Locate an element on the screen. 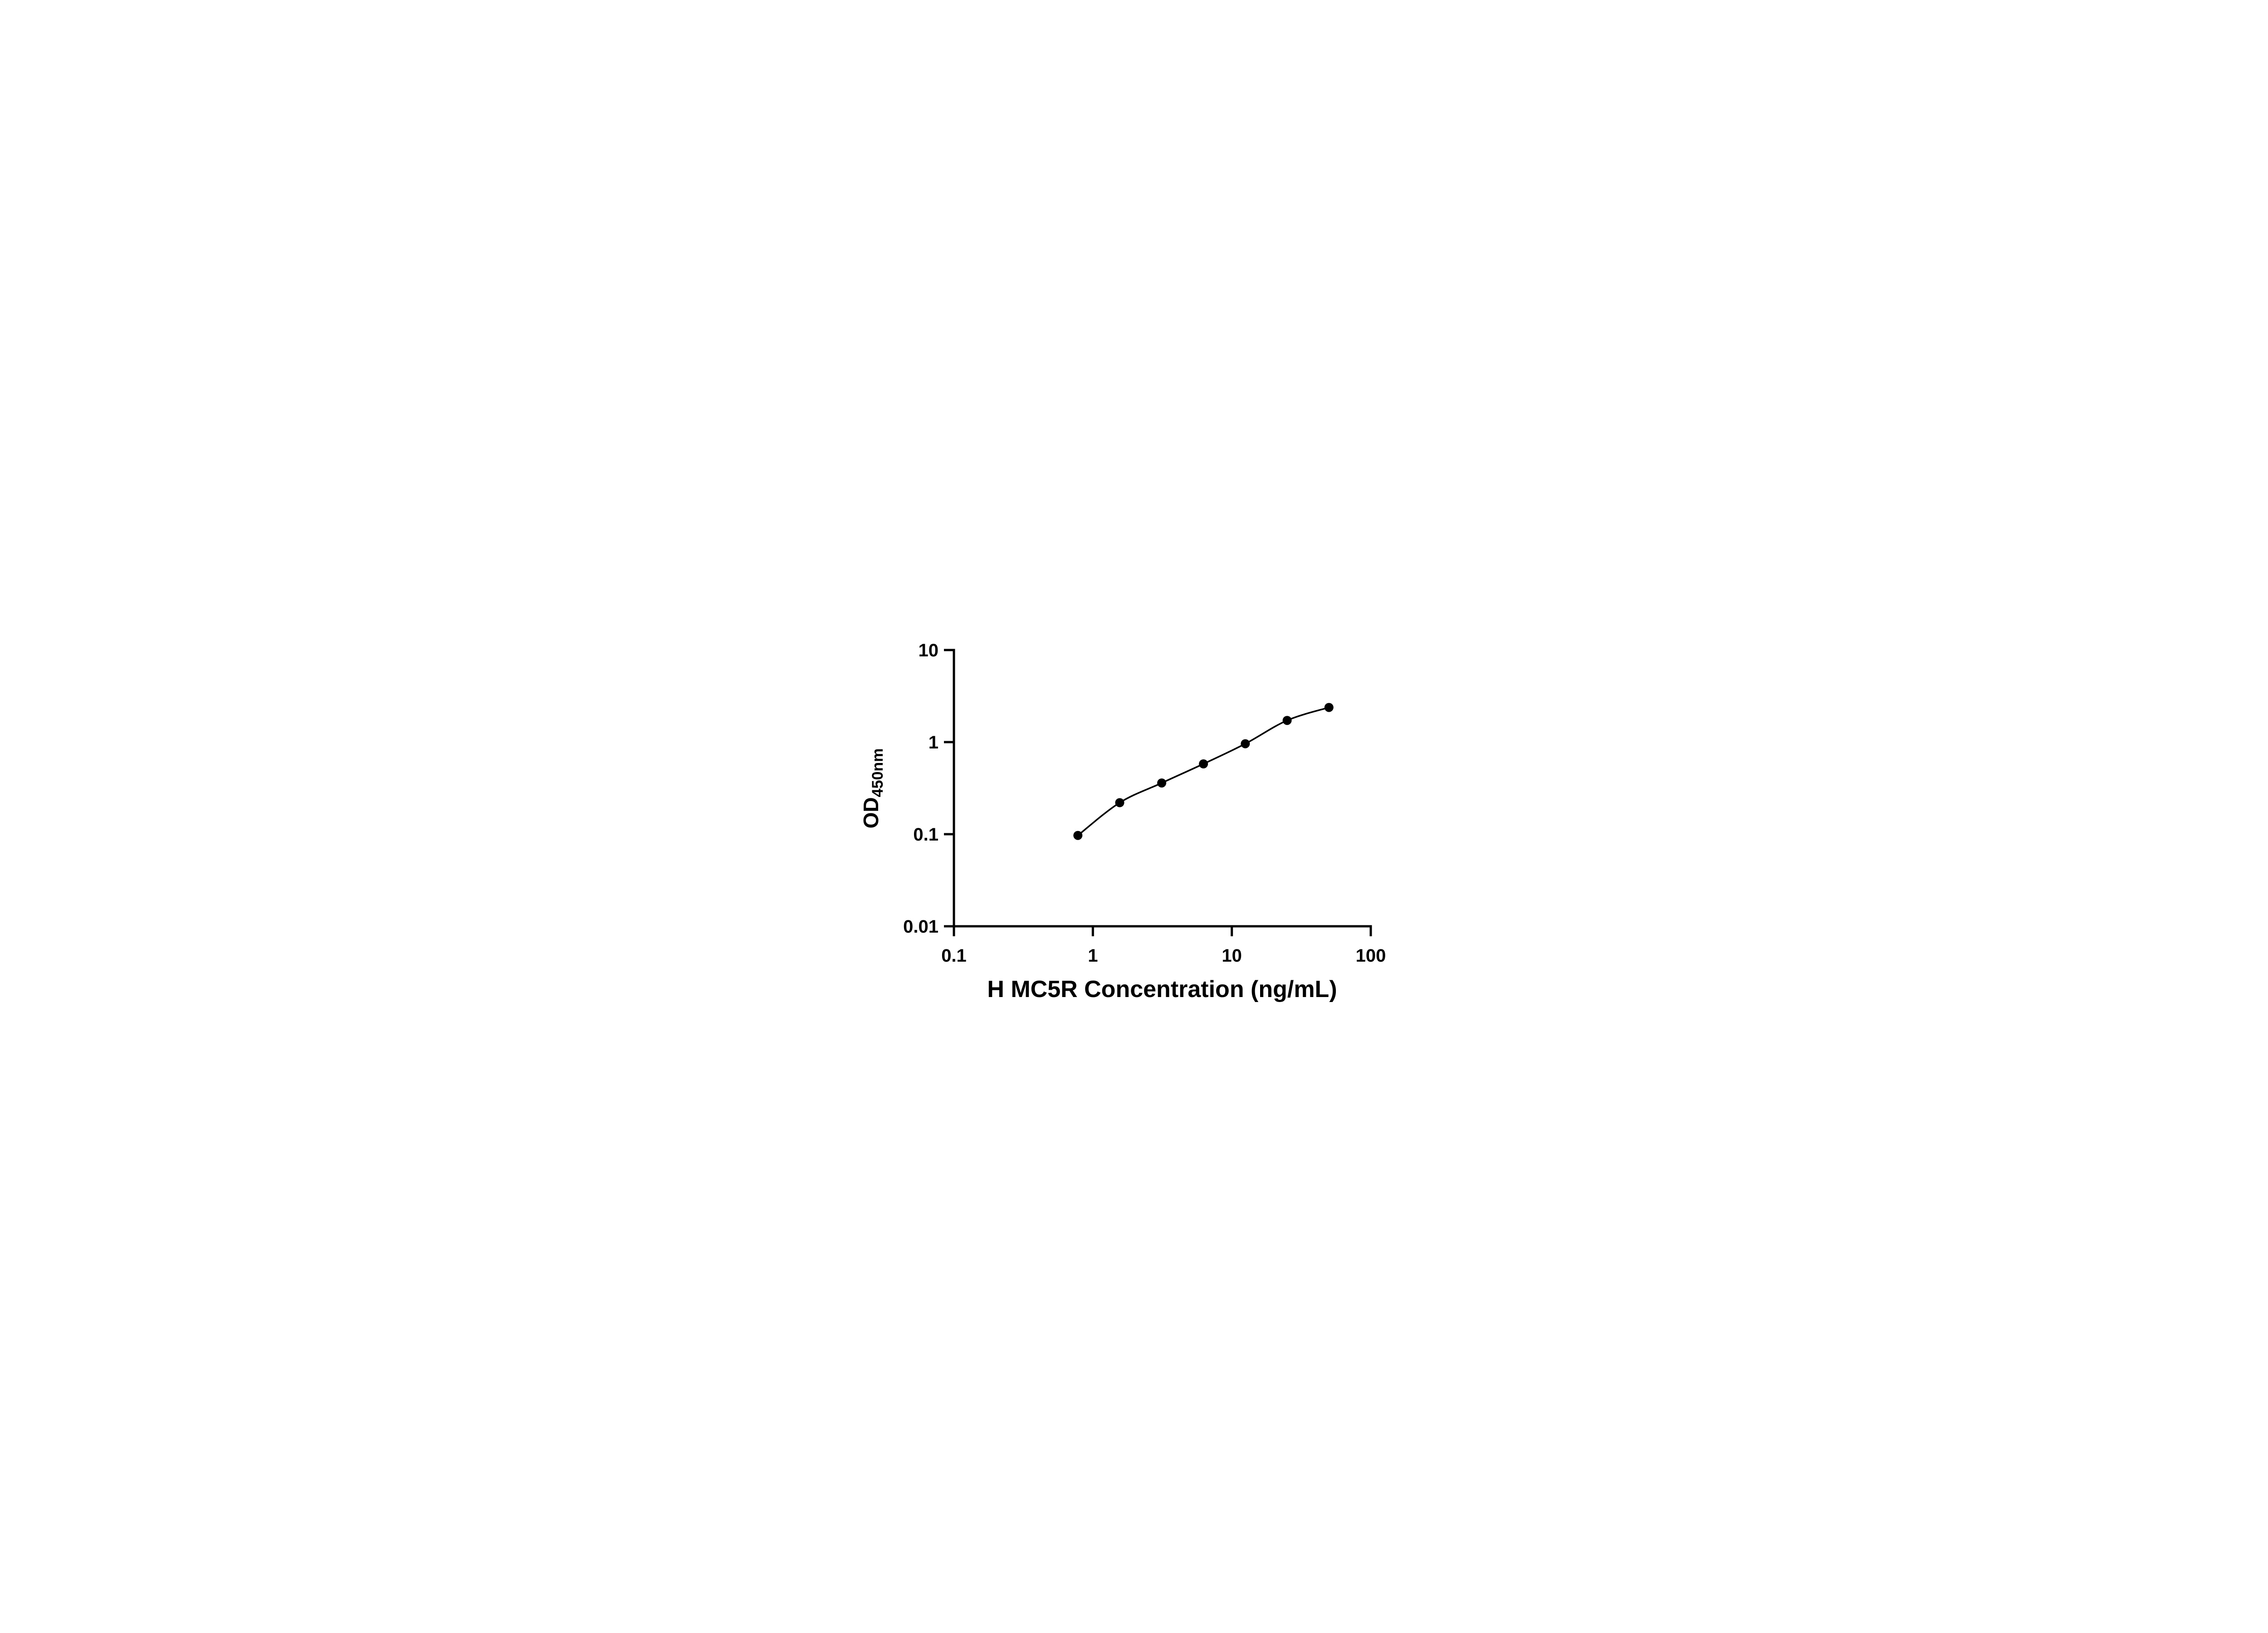 This screenshot has height=1633, width=2268. y-tick-label: 0.01 is located at coordinates (921, 927).